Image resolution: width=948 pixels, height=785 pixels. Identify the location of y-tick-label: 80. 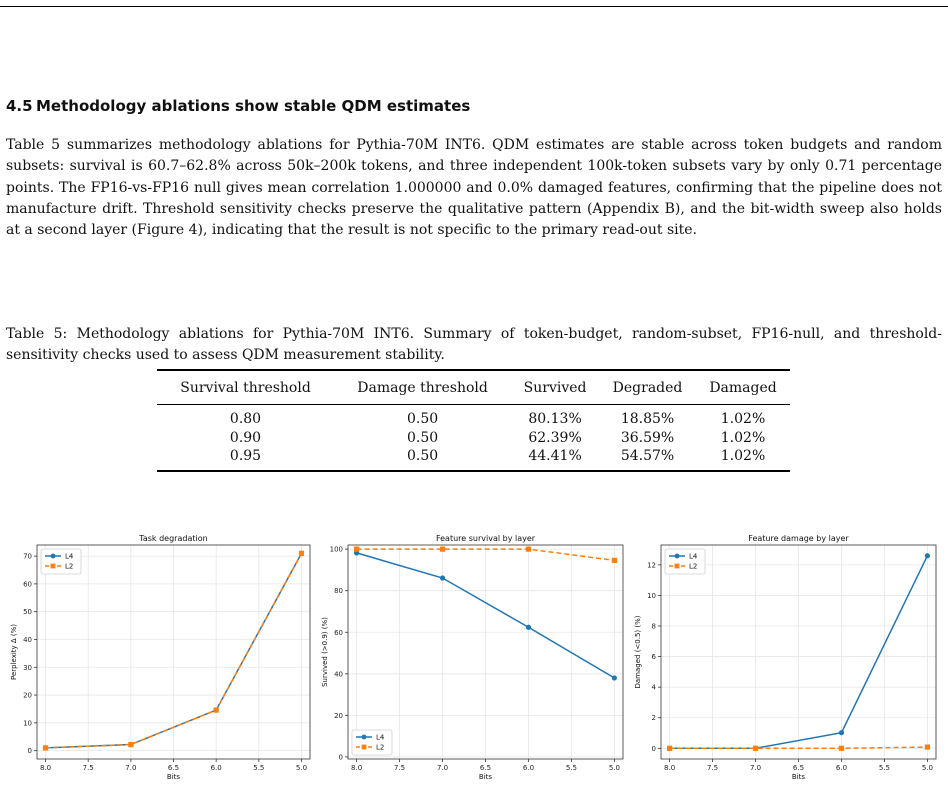
(338, 591).